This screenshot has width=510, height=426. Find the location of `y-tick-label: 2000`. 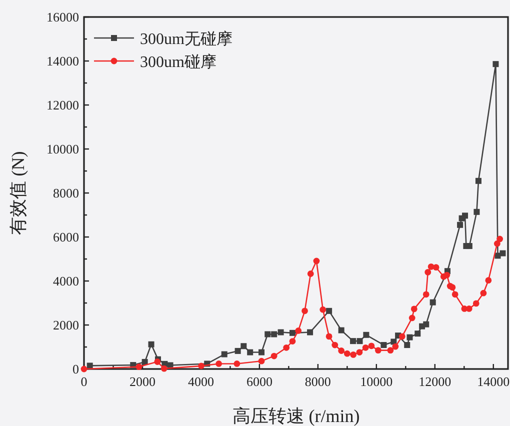

y-tick-label: 2000 is located at coordinates (66, 325).